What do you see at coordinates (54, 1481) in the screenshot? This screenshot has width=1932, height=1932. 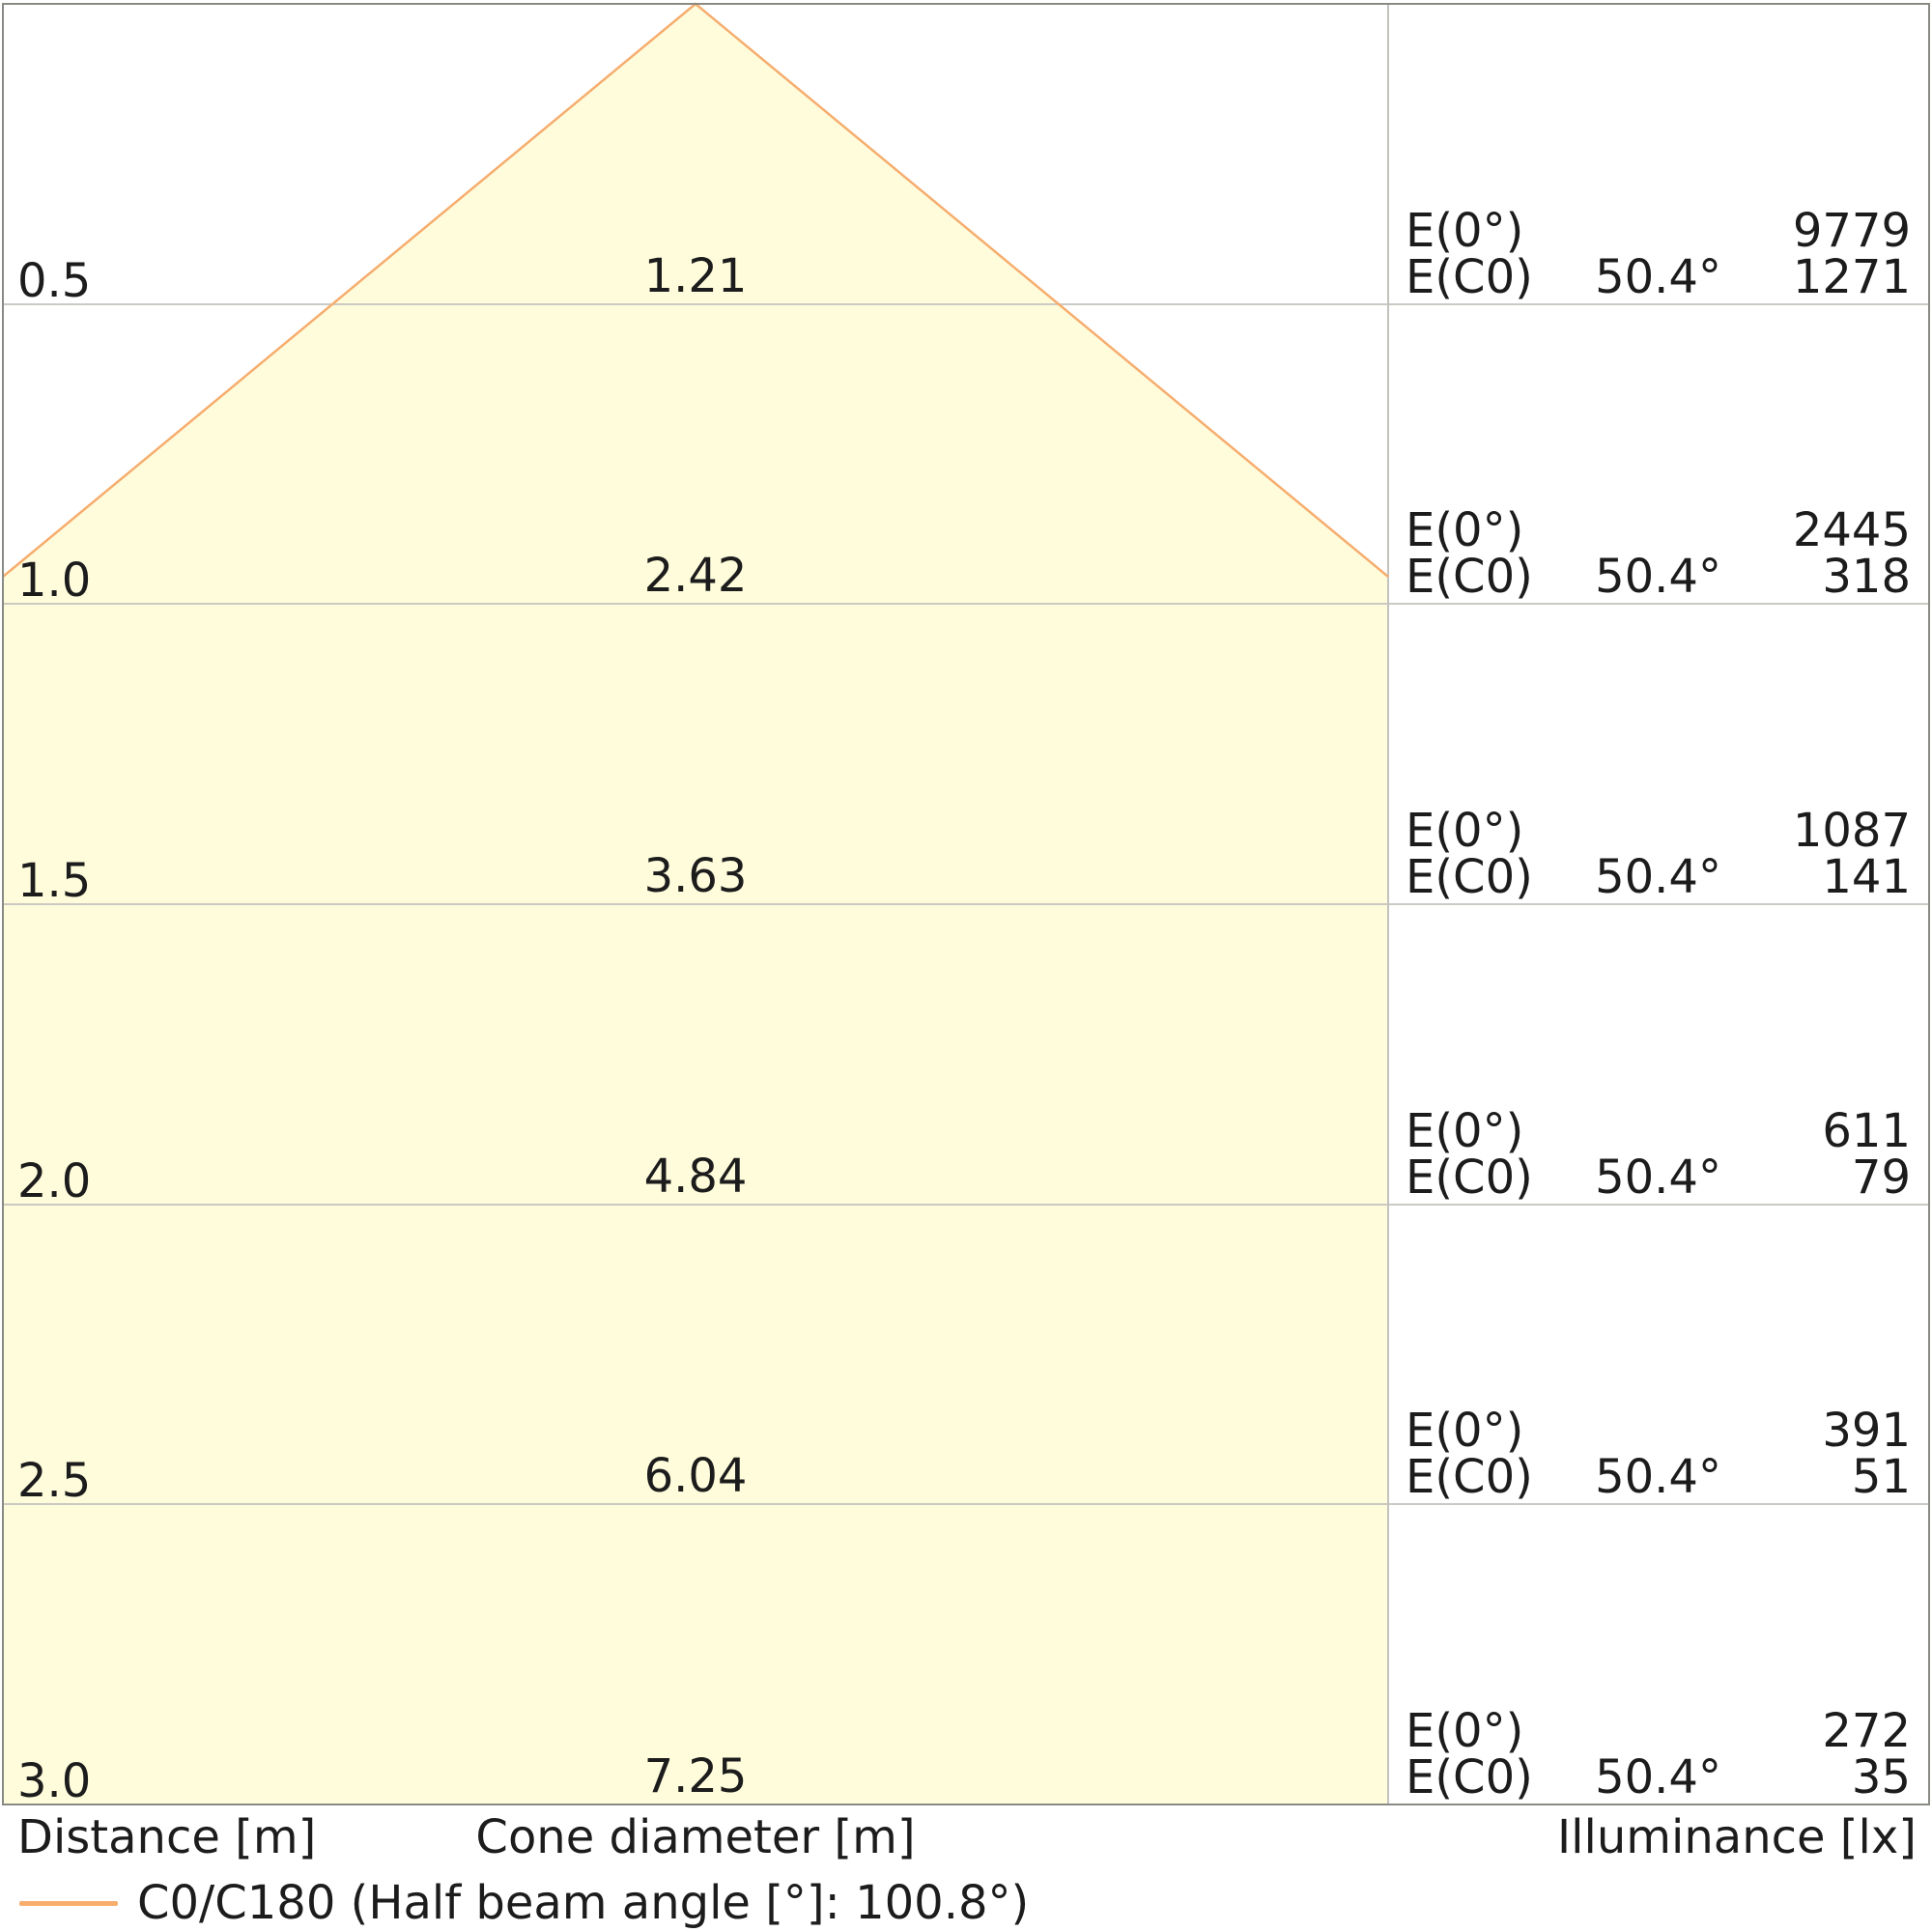 I see `distance-label: 2.5` at bounding box center [54, 1481].